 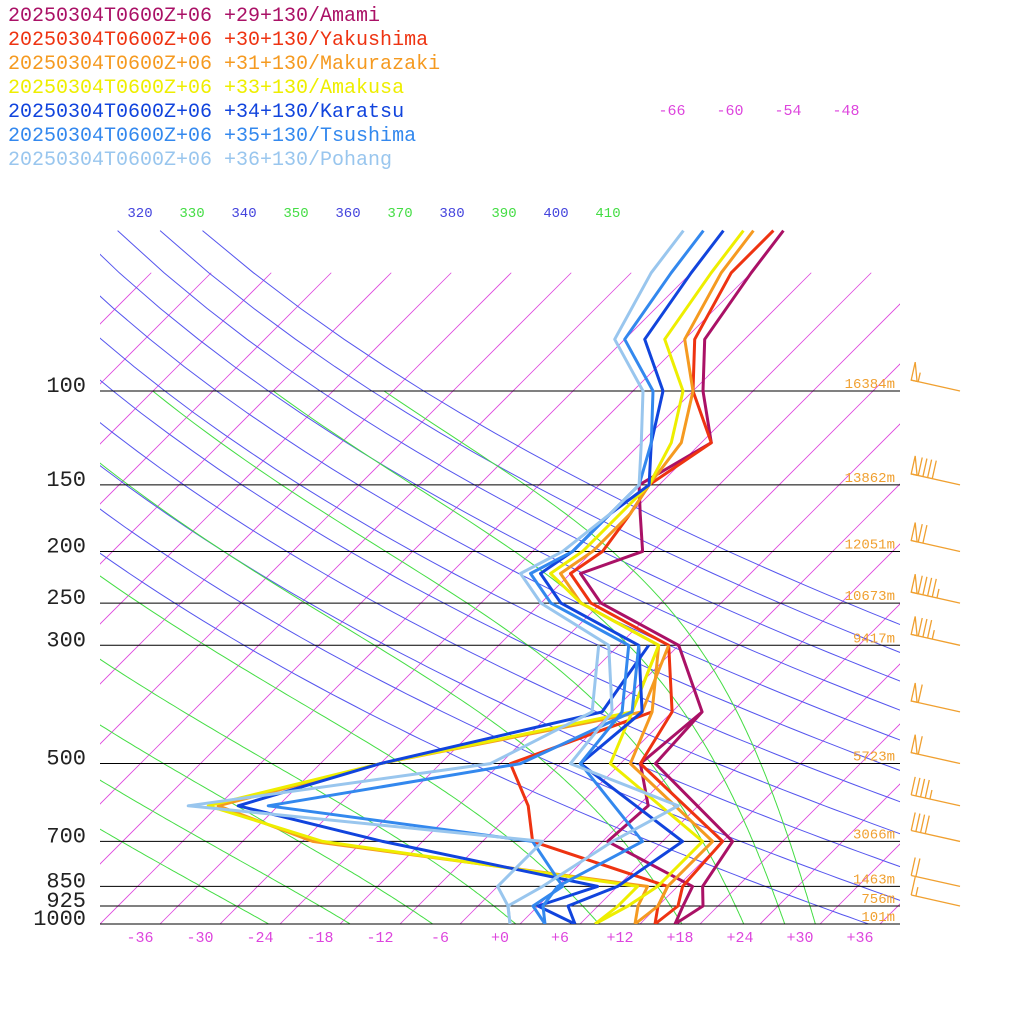 I want to click on x-tick-label: +0, so click(x=500, y=938).